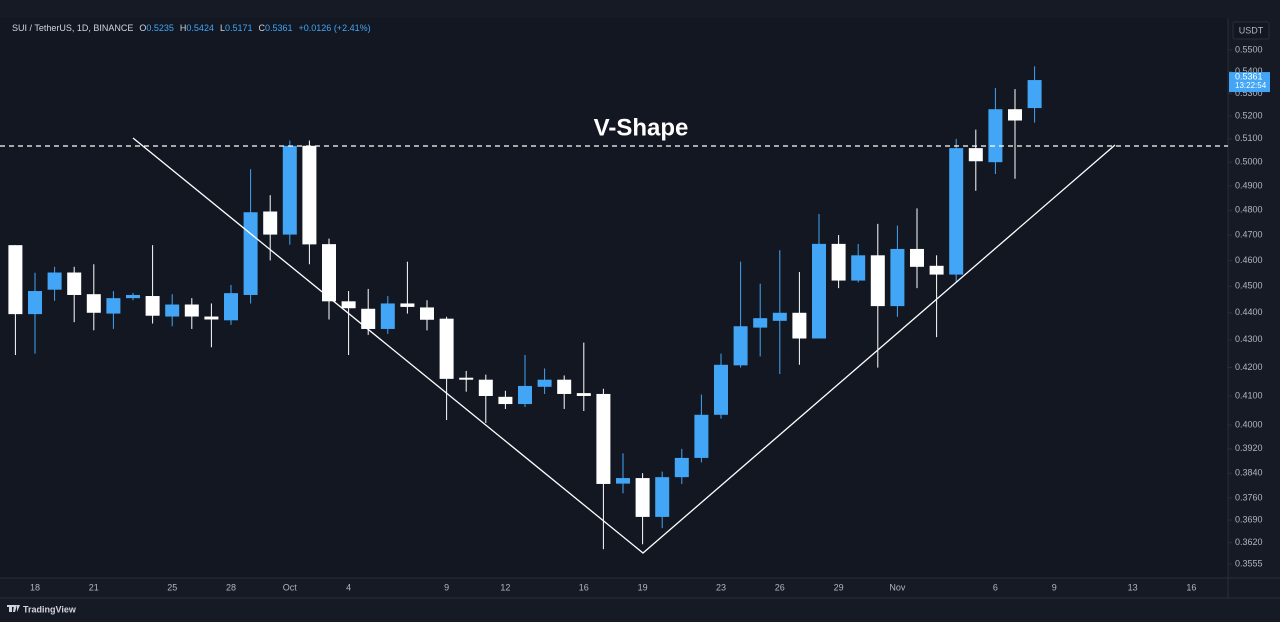 Image resolution: width=1280 pixels, height=622 pixels. What do you see at coordinates (335, 28) in the screenshot?
I see `change: +0.0126 (+2.41%)` at bounding box center [335, 28].